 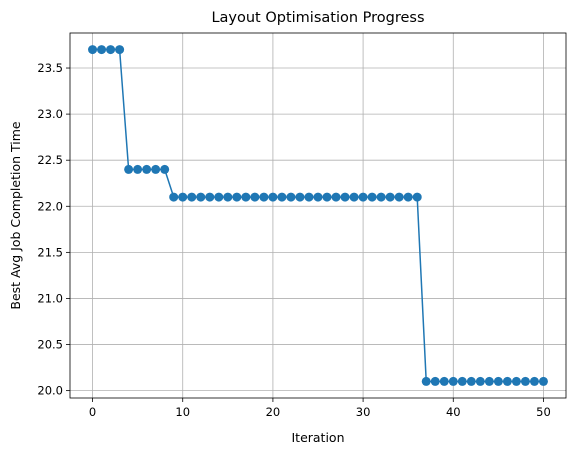 I want to click on y-tick-label: 23.5, so click(x=50, y=68).